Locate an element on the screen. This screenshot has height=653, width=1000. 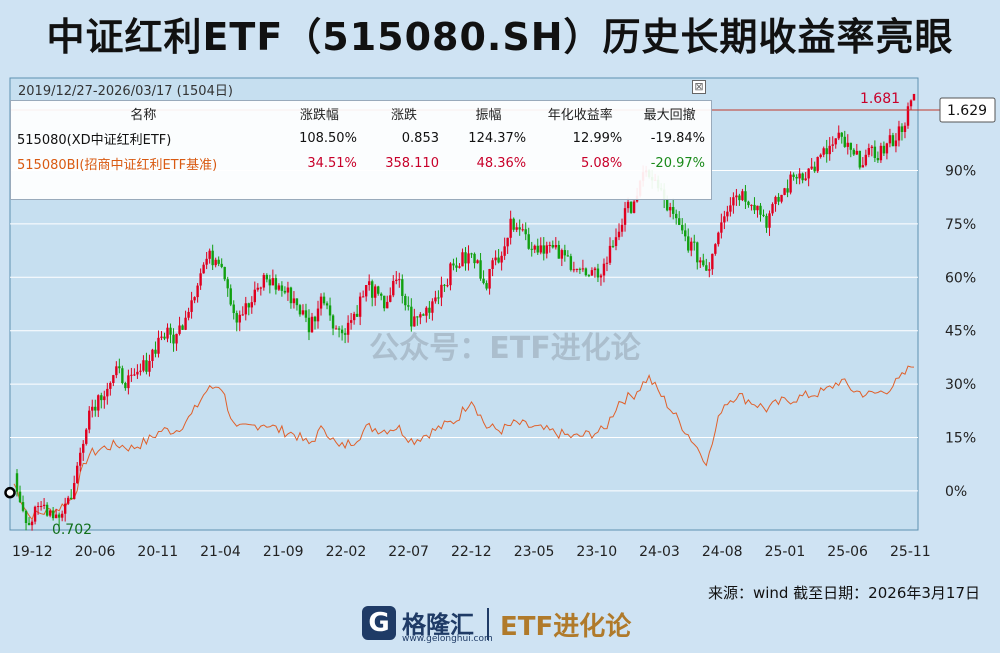
max-price-label: 1.681 is located at coordinates (880, 99).